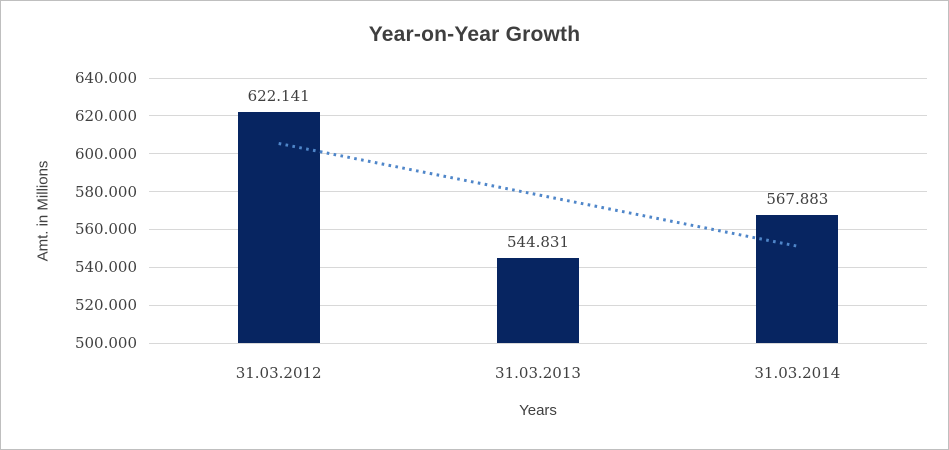 The image size is (949, 450). Describe the element at coordinates (278, 95) in the screenshot. I see `bar-value-label: 622.141` at that location.